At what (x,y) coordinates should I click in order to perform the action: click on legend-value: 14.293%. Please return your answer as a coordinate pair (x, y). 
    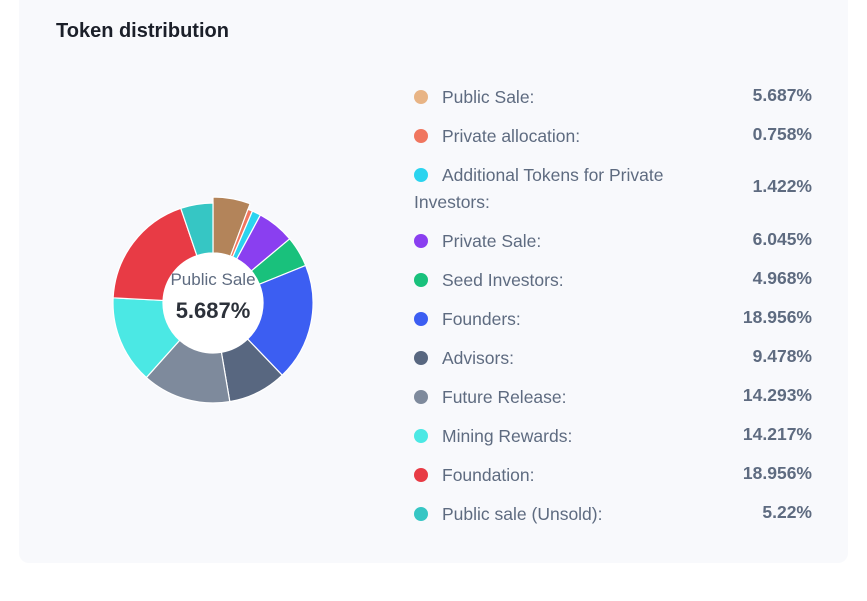
    Looking at the image, I should click on (777, 395).